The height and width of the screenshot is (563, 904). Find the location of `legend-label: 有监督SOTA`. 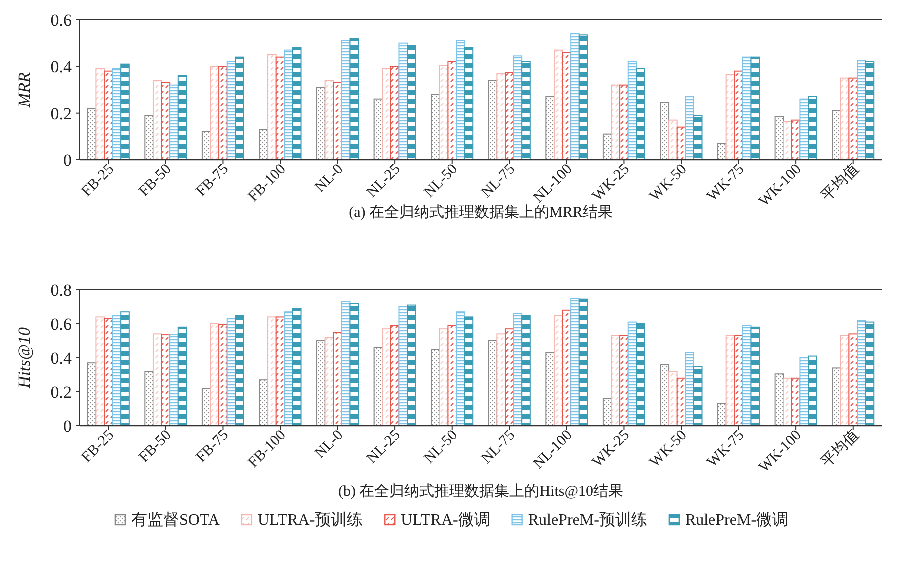

legend-label: 有监督SOTA is located at coordinates (175, 520).